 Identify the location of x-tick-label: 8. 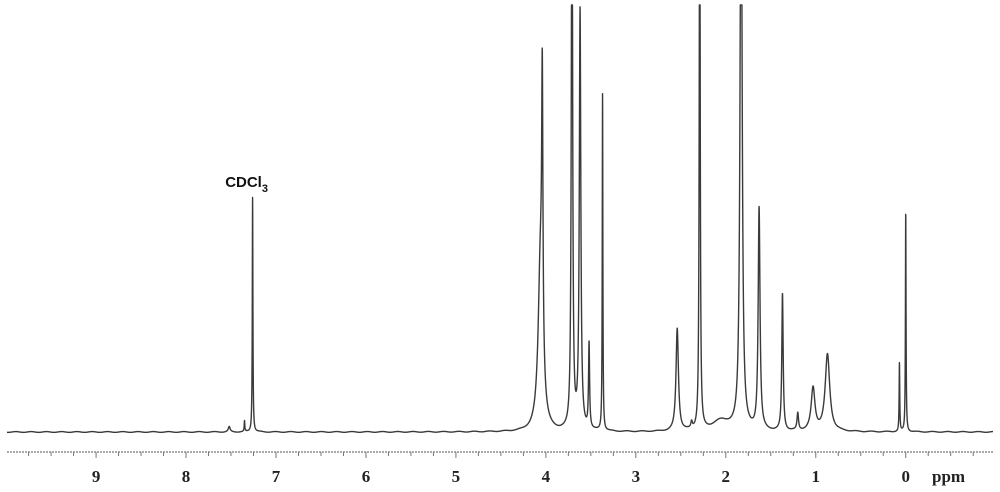
(186, 476).